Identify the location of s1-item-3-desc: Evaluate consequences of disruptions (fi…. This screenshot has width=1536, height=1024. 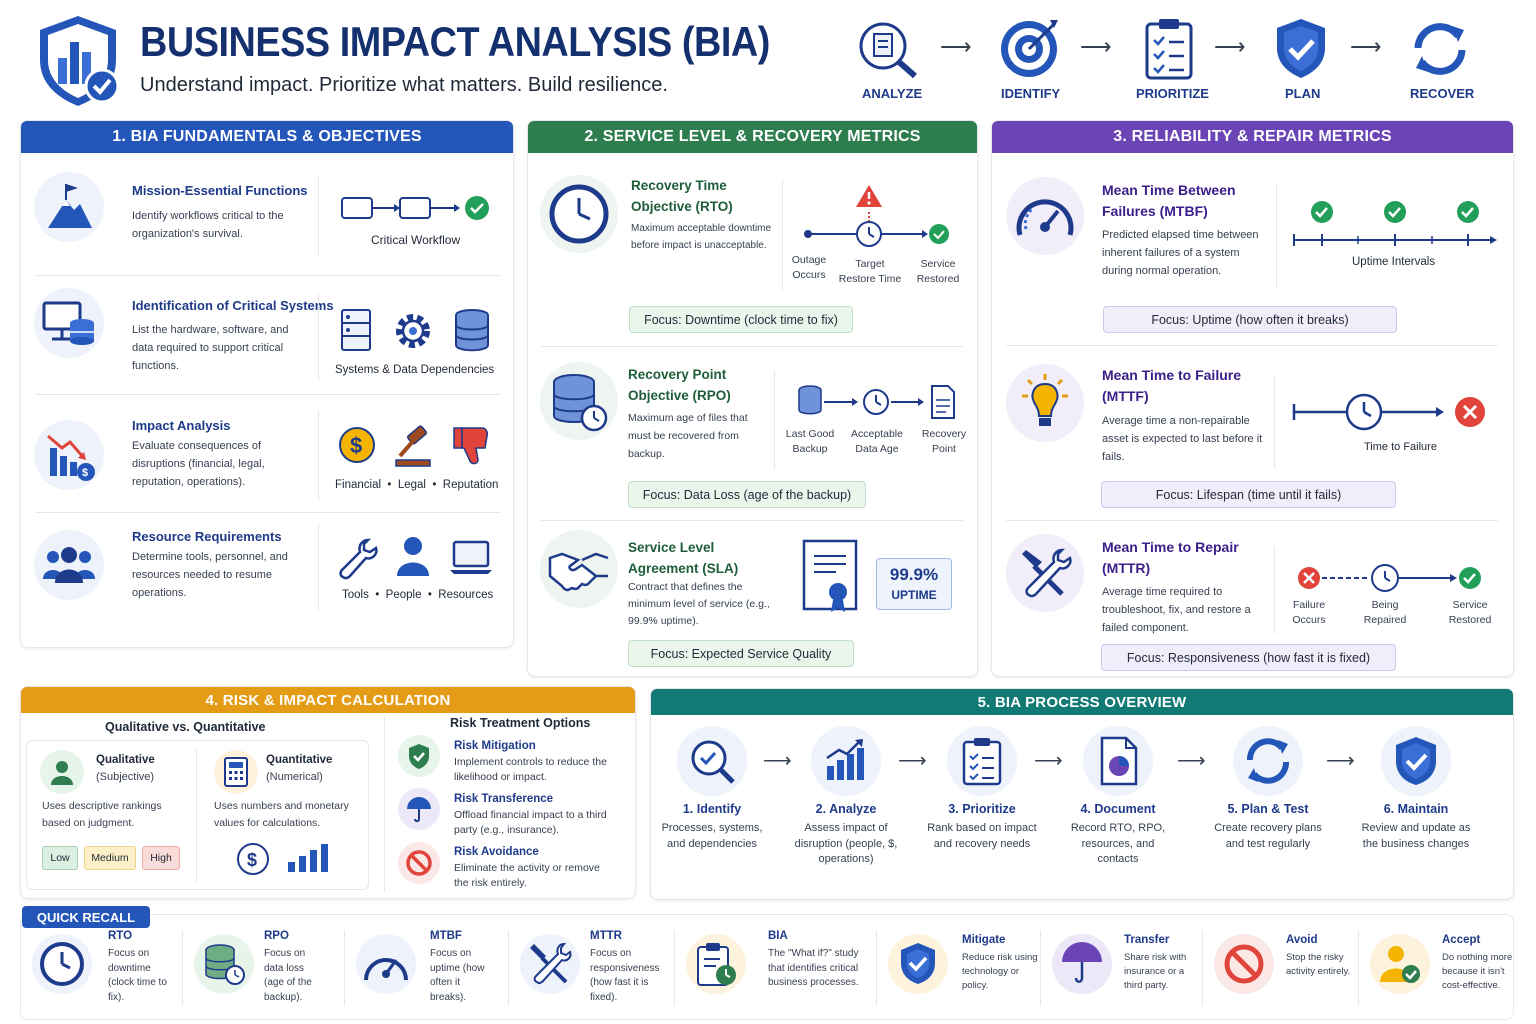
(198, 464).